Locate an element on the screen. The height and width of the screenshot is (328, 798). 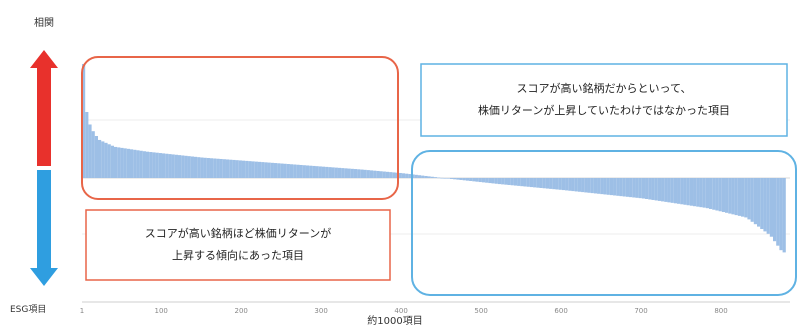
bottom-left-note-line2: 上昇する傾向にあった項目 is located at coordinates (238, 255).